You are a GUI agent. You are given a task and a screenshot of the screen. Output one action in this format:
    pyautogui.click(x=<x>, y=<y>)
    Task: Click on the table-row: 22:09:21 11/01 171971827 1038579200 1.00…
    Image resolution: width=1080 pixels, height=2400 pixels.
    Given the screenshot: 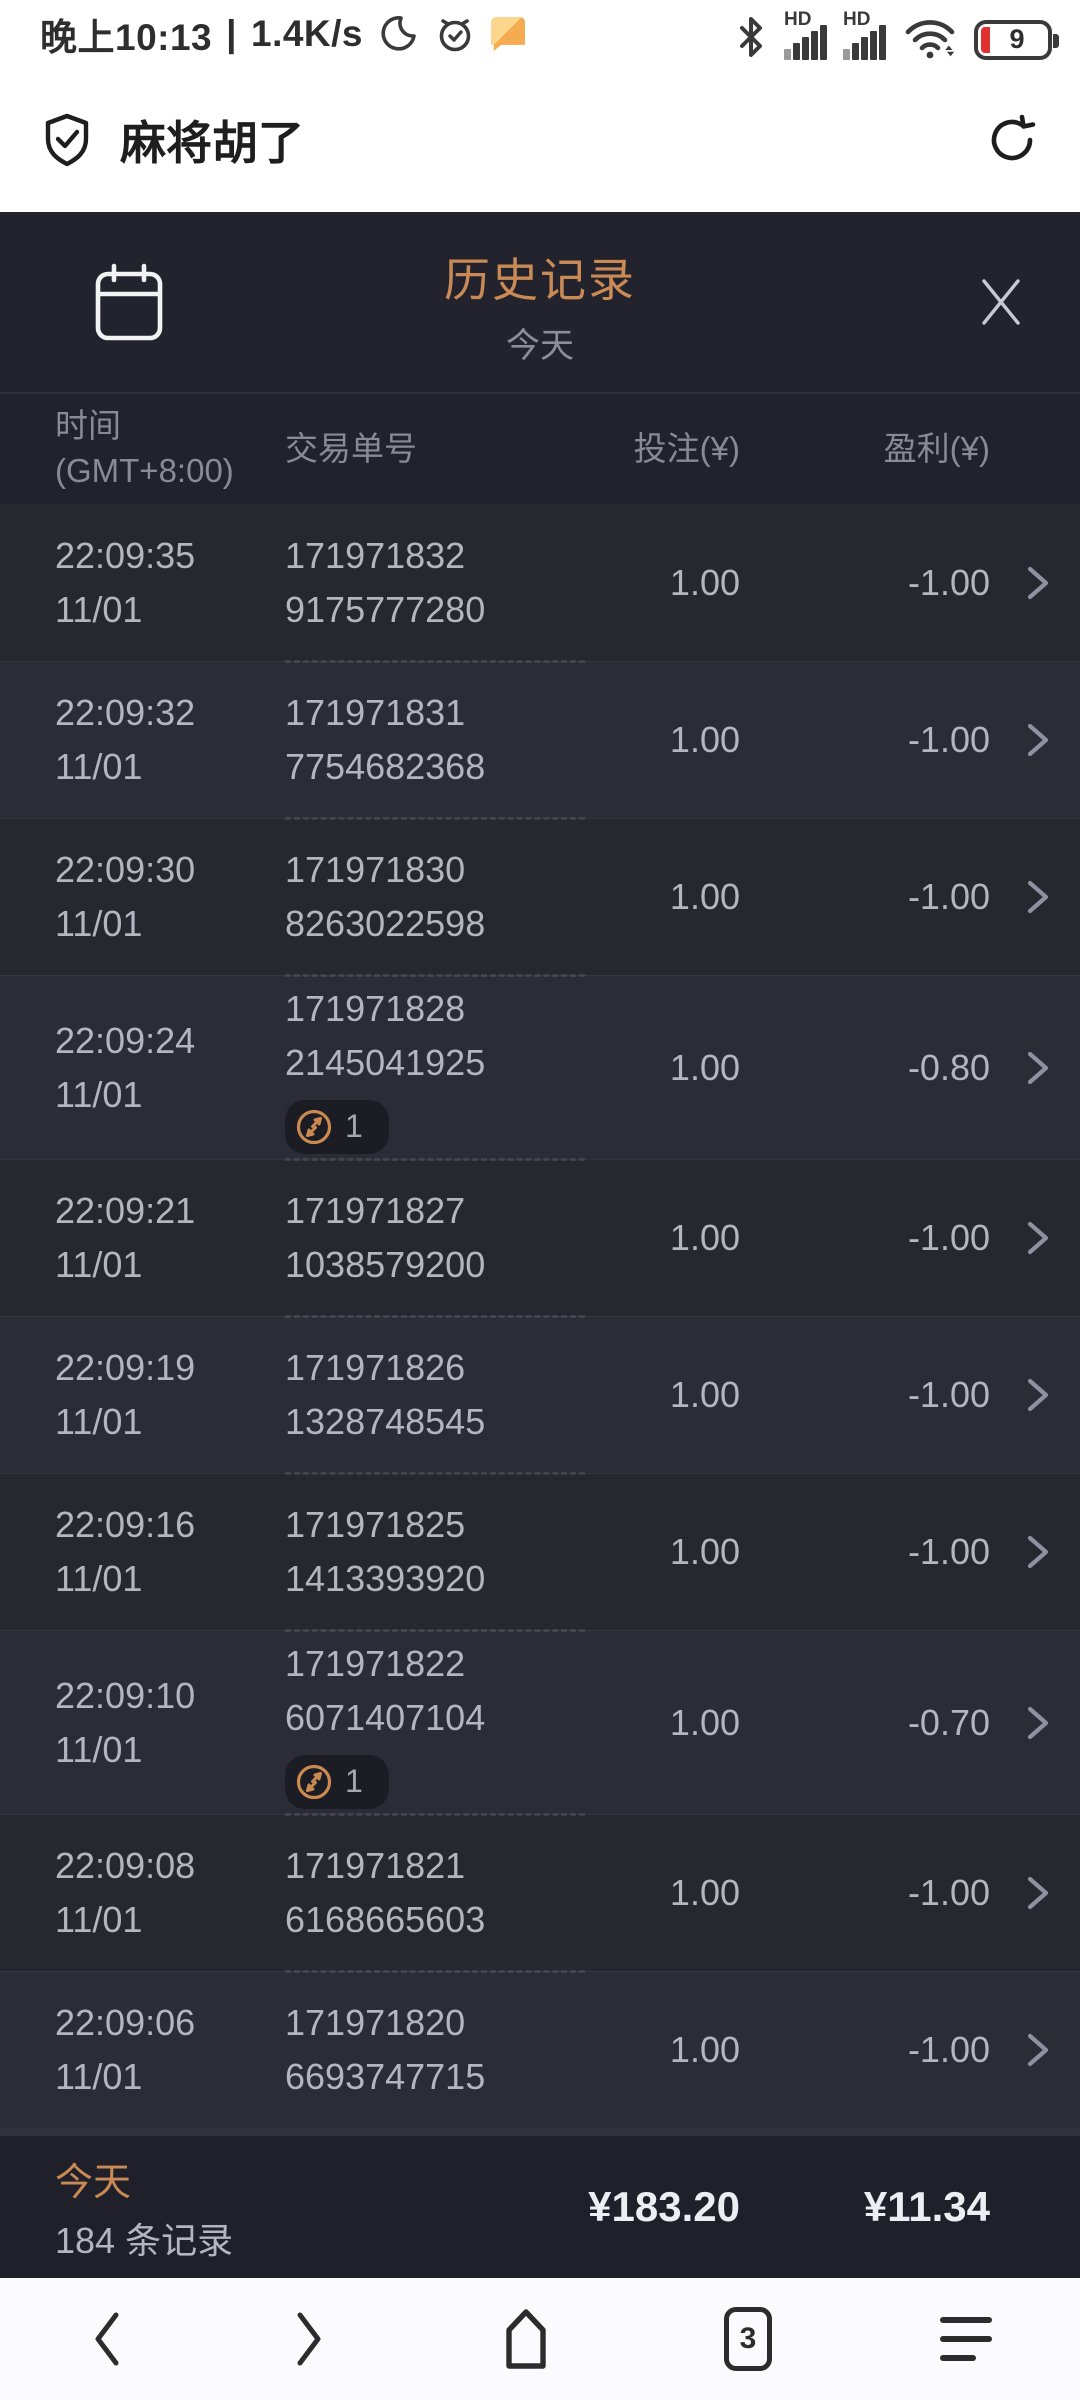 What is the action you would take?
    pyautogui.click(x=540, y=1237)
    